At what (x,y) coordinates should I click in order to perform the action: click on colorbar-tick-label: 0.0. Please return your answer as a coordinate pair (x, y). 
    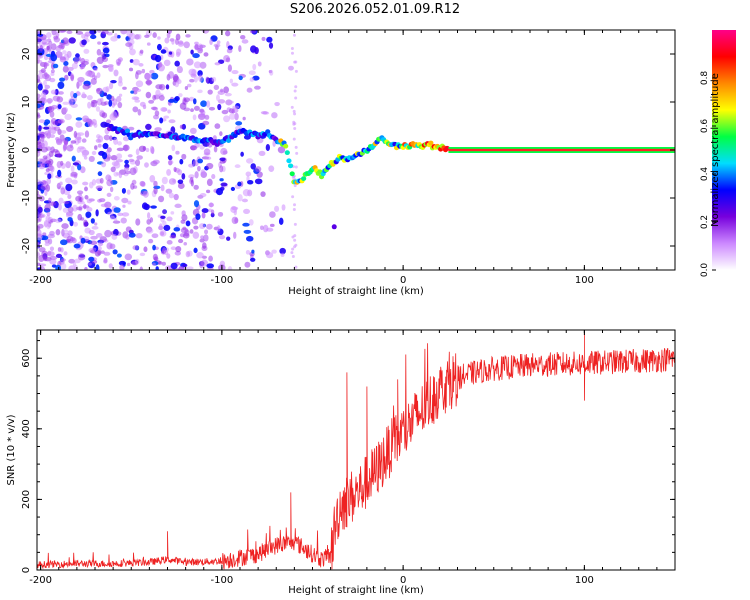
    Looking at the image, I should click on (705, 270).